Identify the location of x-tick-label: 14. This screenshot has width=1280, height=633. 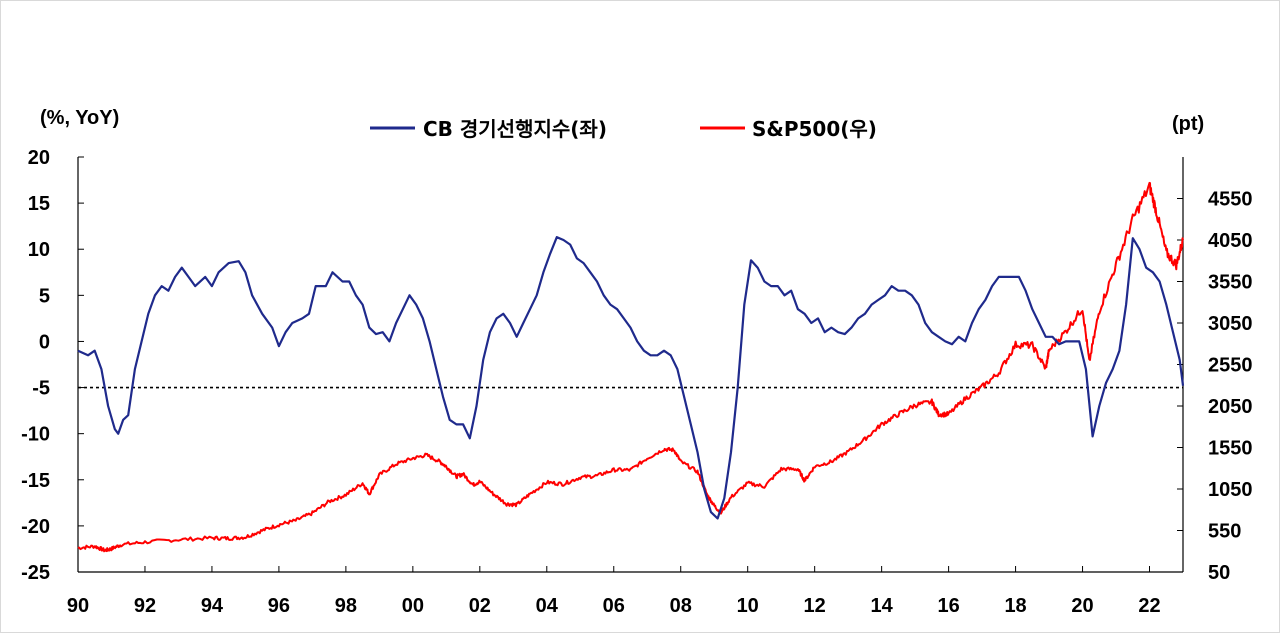
(882, 606).